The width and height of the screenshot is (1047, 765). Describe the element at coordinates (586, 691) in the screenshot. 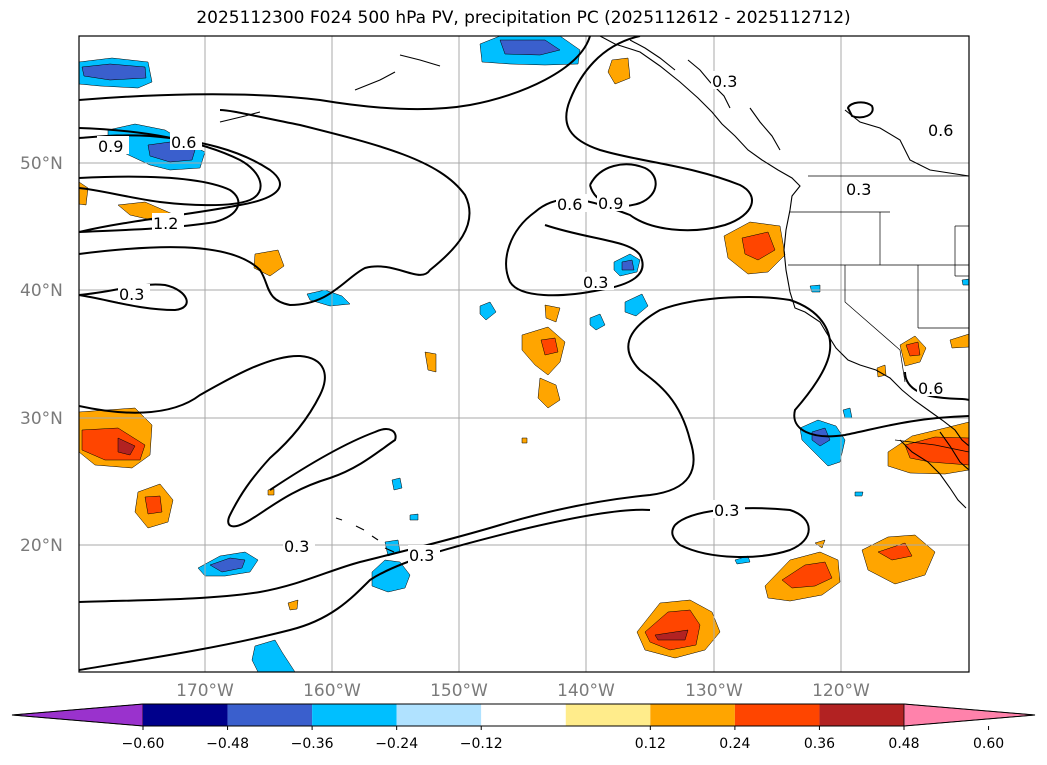

I see `lon-label: 140°W` at that location.